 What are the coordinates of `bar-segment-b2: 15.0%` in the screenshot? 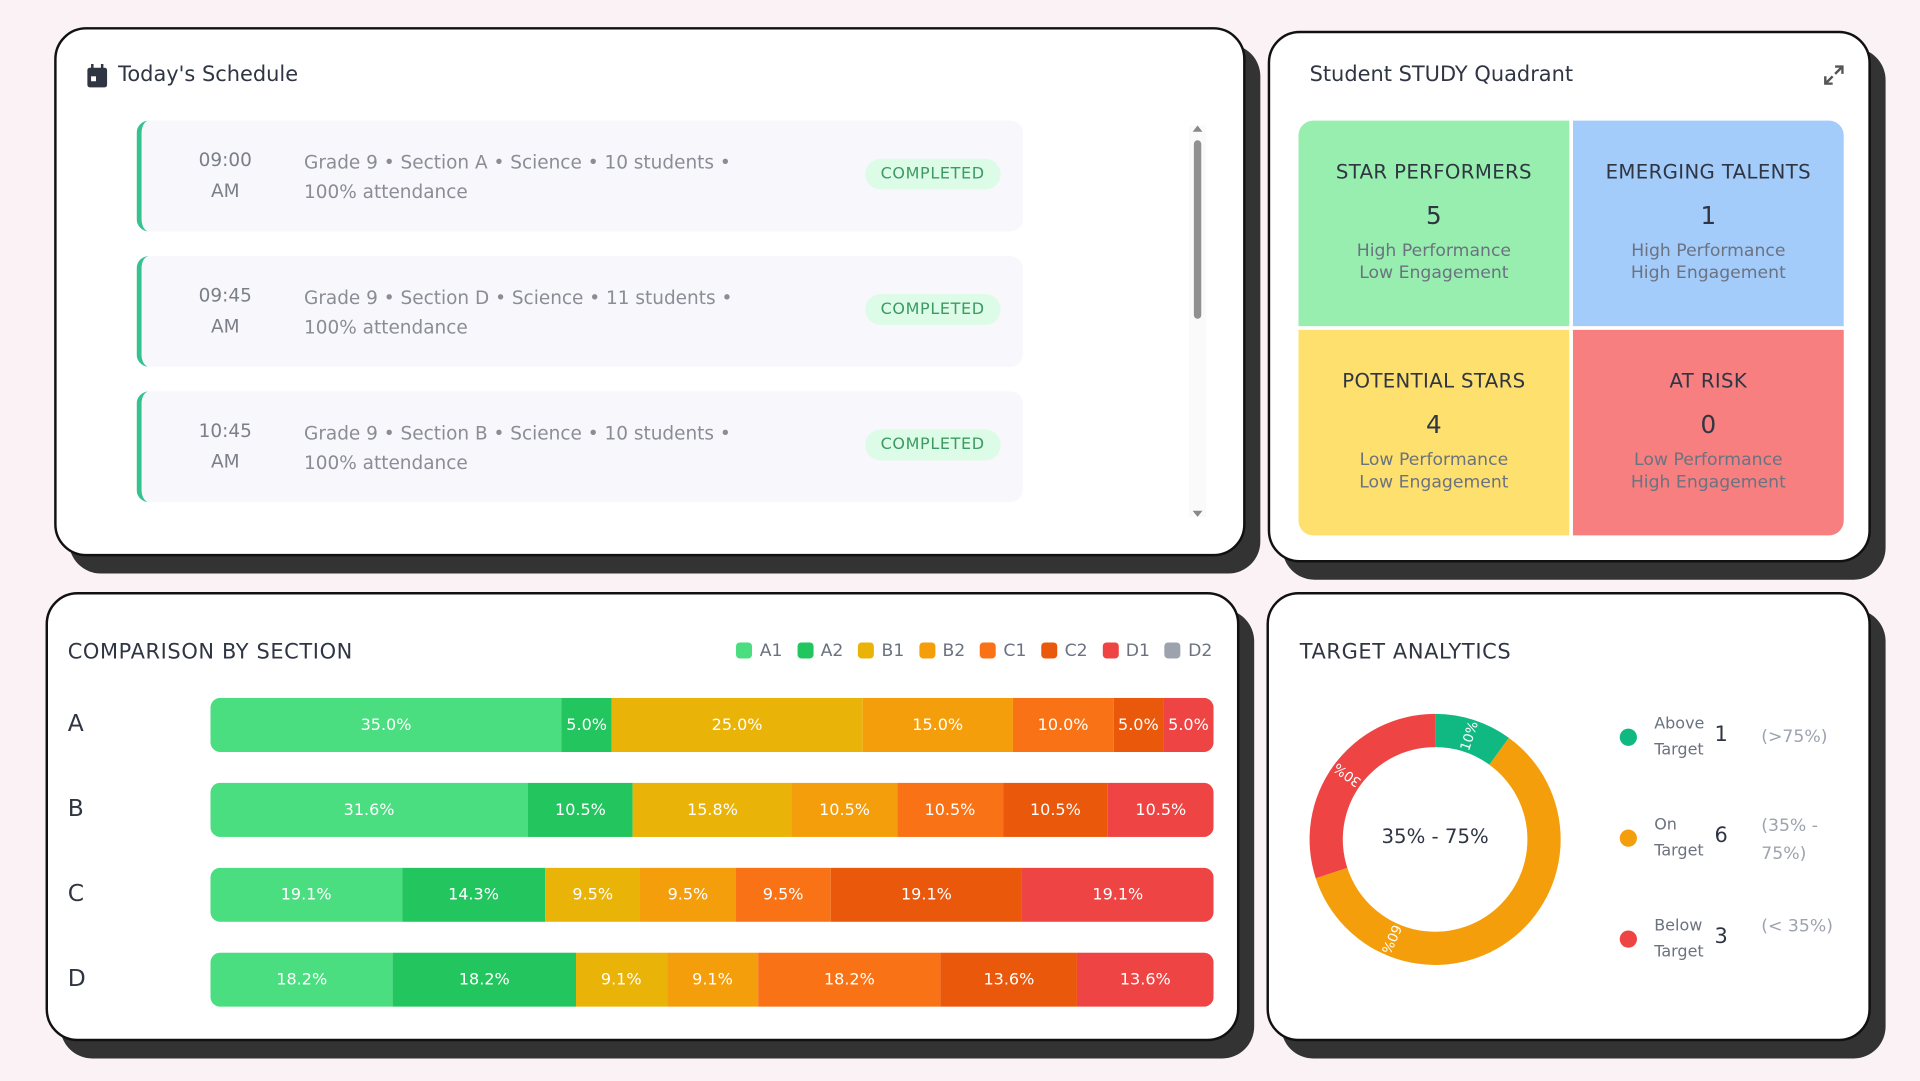 It's located at (937, 725).